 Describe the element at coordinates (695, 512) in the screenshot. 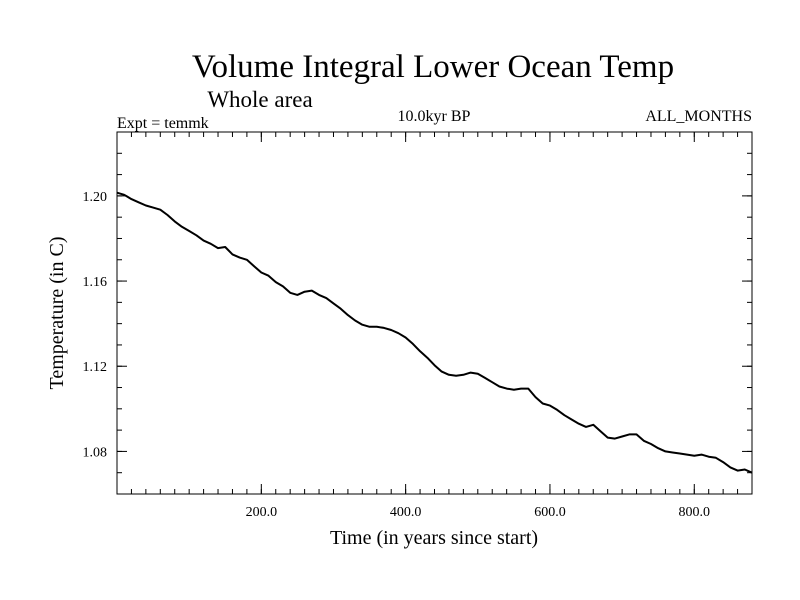

I see `x-tick-label: 800.0` at that location.